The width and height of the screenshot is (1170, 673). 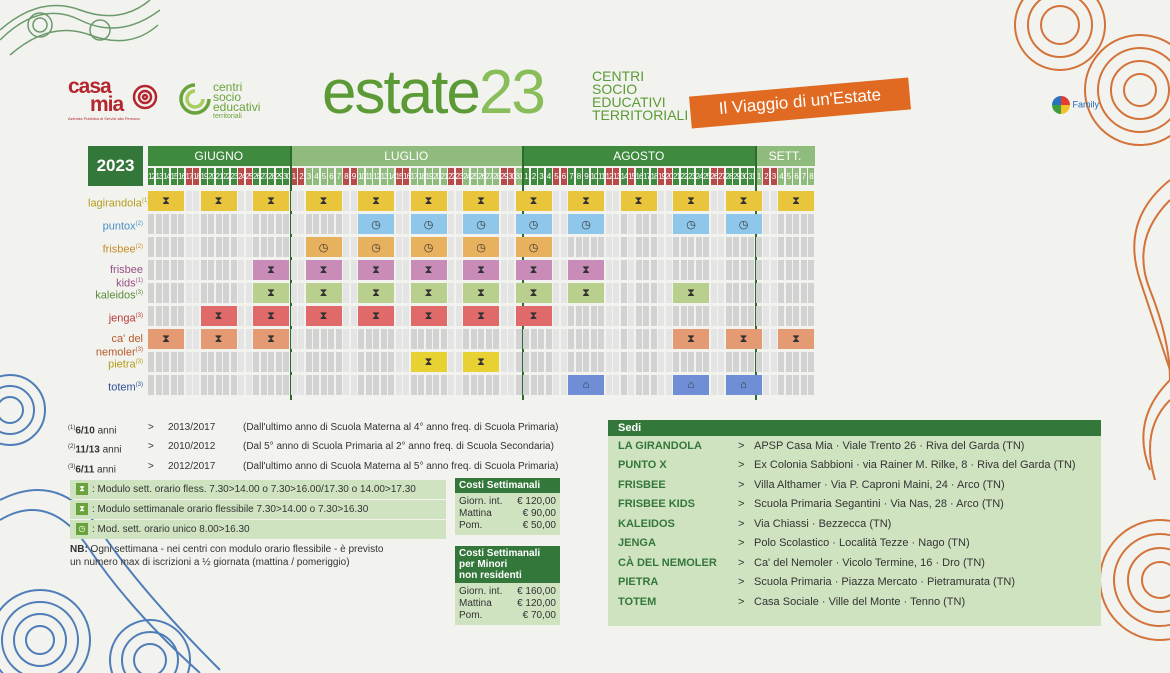 I want to click on center-label-text: frisbee kids, so click(x=126, y=277).